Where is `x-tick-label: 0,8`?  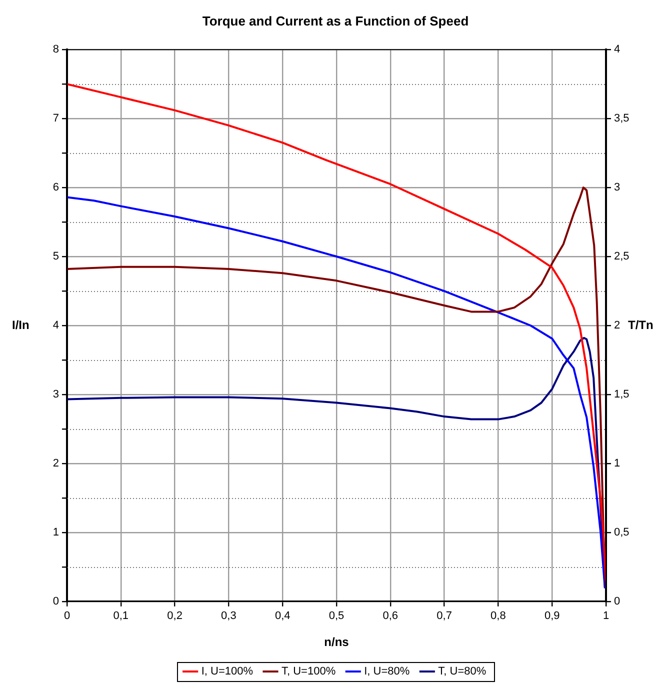 x-tick-label: 0,8 is located at coordinates (498, 616).